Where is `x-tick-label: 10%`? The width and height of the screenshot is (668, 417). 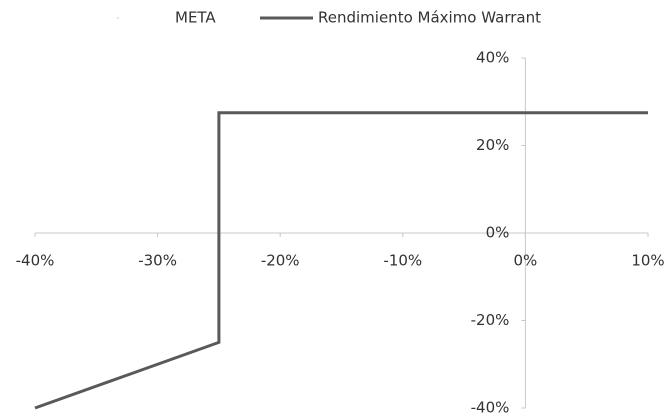 x-tick-label: 10% is located at coordinates (647, 261).